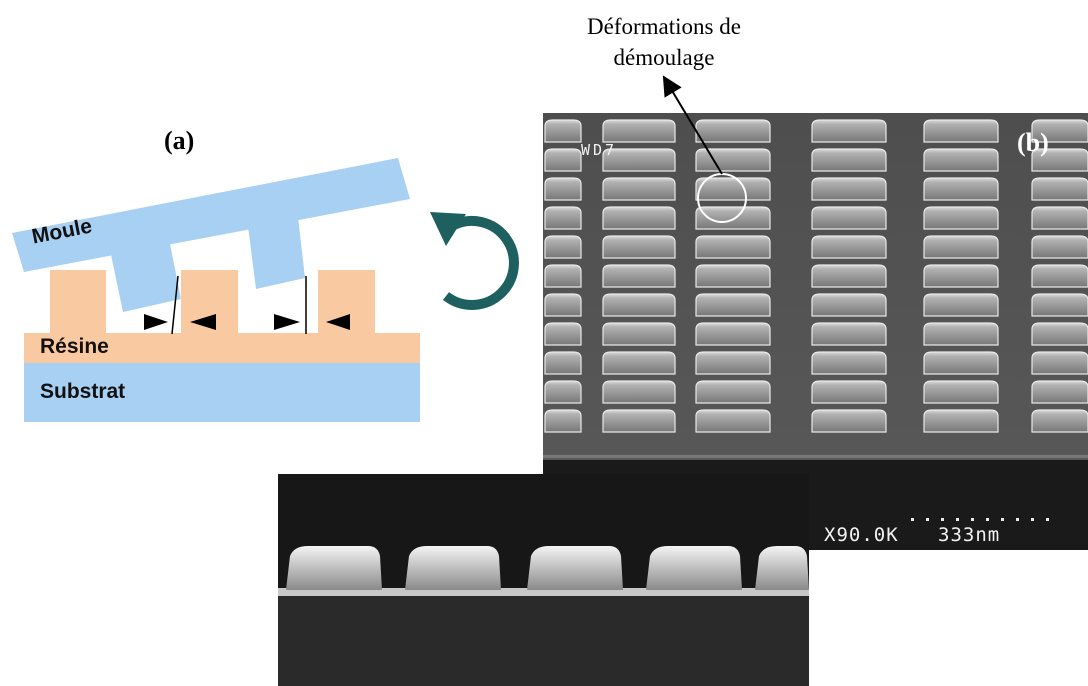 The width and height of the screenshot is (1088, 686). What do you see at coordinates (175, 305) in the screenshot?
I see `deformation-line` at bounding box center [175, 305].